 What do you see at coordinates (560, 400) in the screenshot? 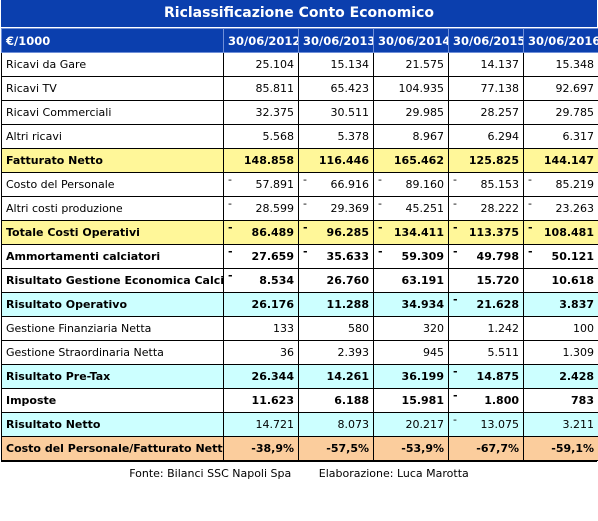
I see `value-cell: 783` at bounding box center [560, 400].